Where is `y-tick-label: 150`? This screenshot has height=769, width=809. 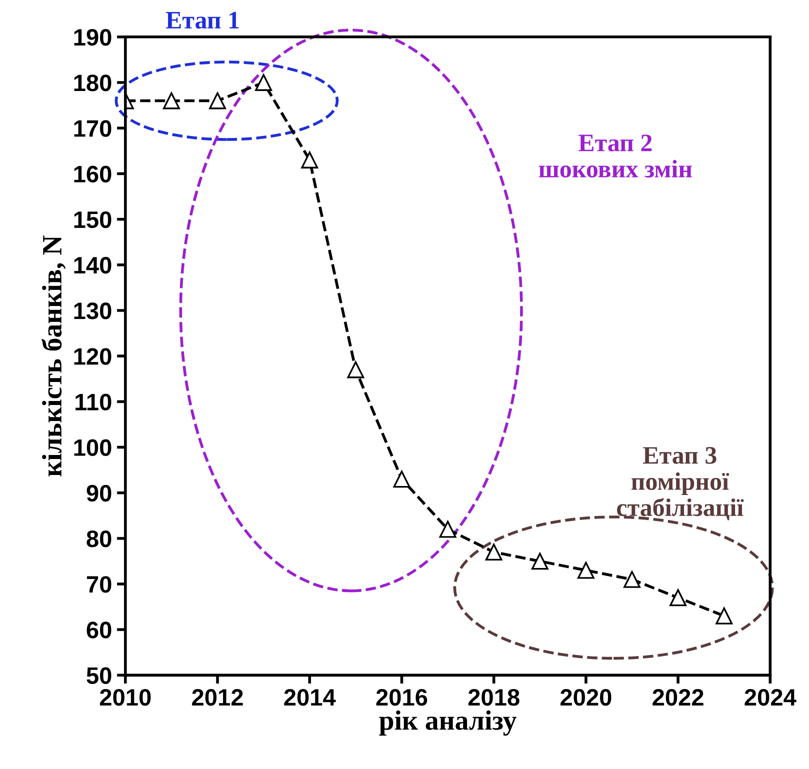 y-tick-label: 150 is located at coordinates (93, 219).